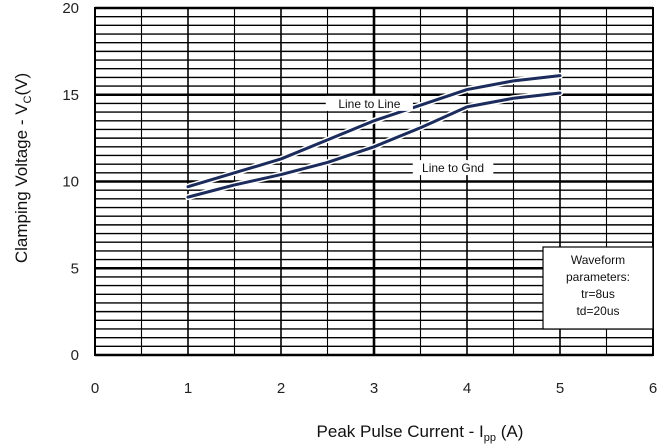  What do you see at coordinates (409, 135) in the screenshot?
I see `annotations: Line to Line Line to Gnd` at bounding box center [409, 135].